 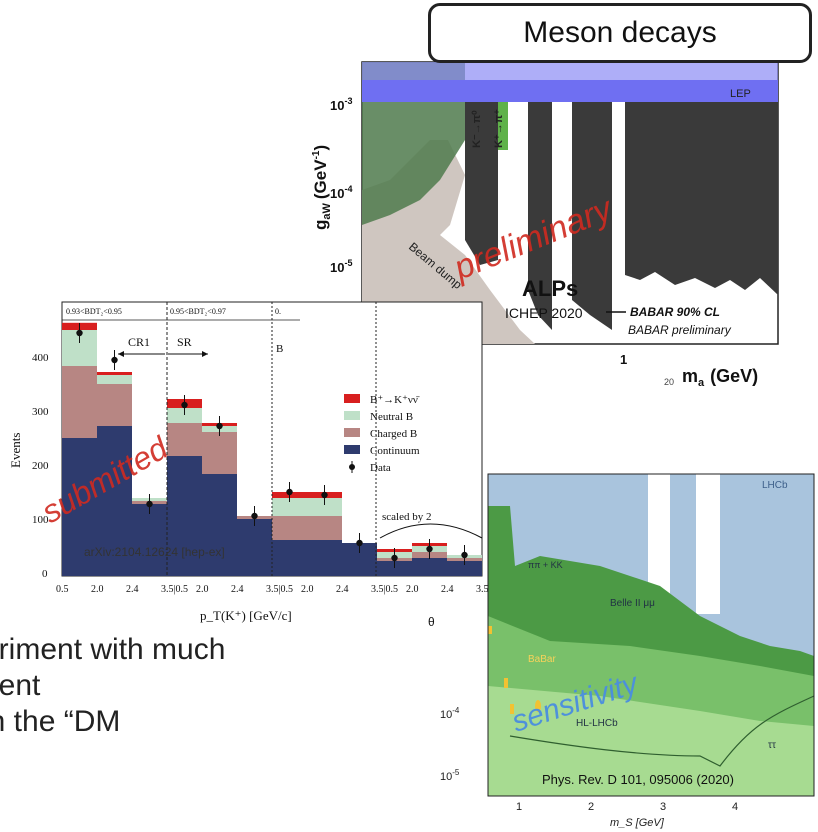 I want to click on cr1-label: CR1, so click(x=139, y=342).